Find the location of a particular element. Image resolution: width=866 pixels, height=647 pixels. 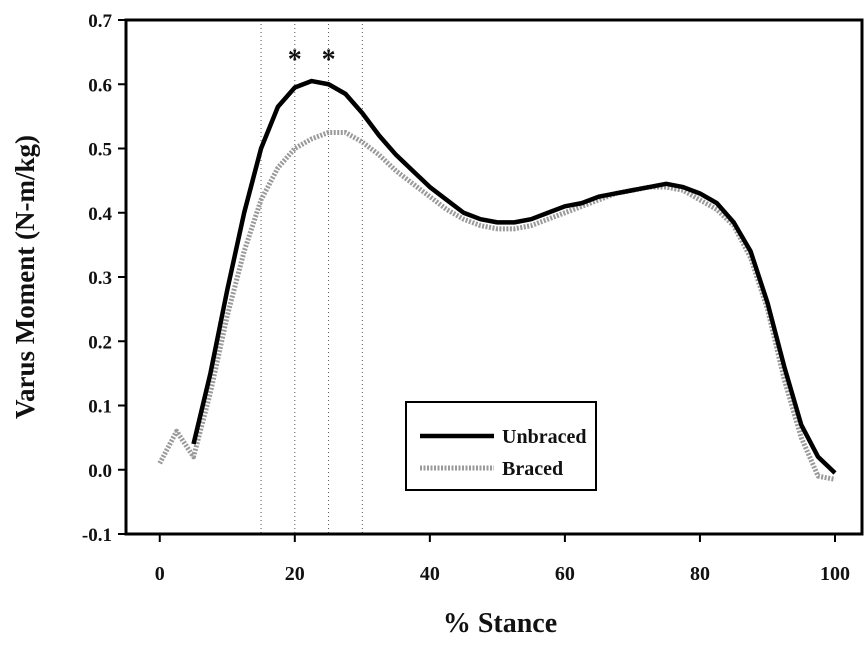

legend-box is located at coordinates (501, 446).